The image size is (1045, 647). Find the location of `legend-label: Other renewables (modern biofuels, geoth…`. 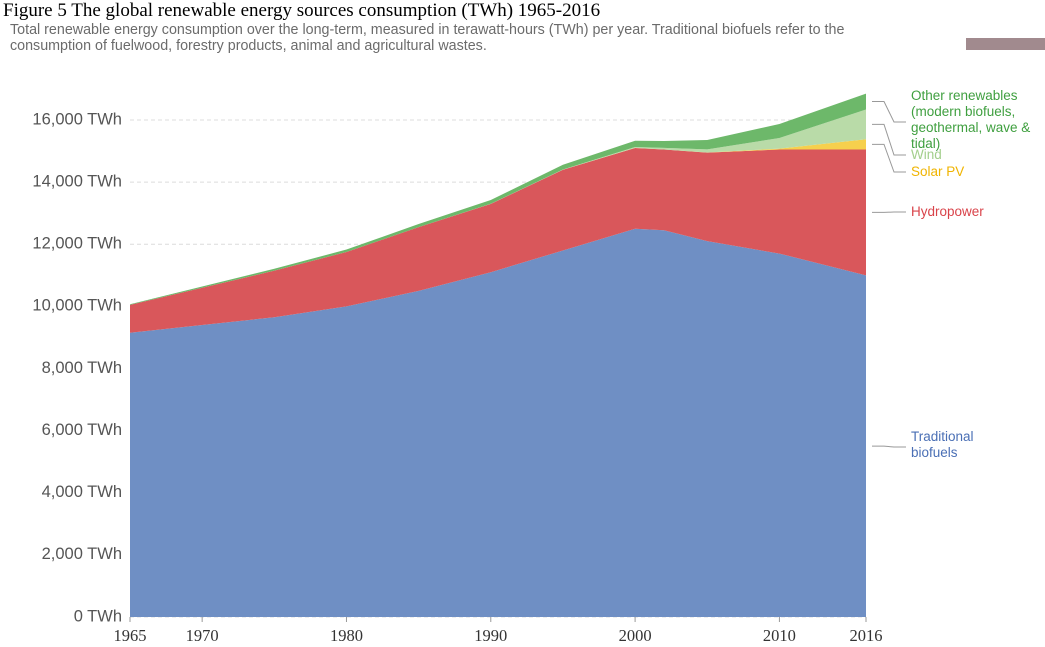

legend-label: Other renewables (modern biofuels, geoth… is located at coordinates (971, 119).